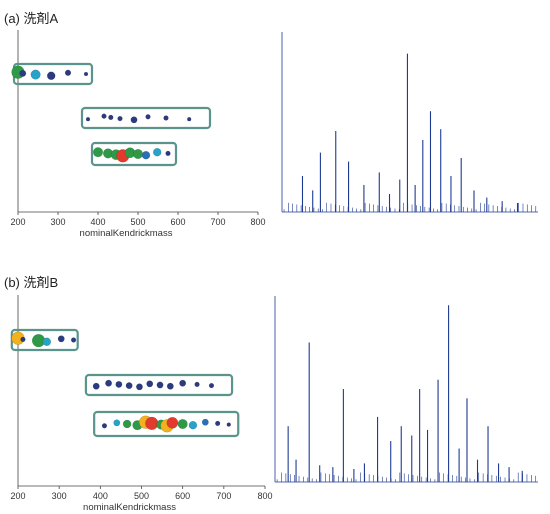  I want to click on panel-b-label: (b) 洗剤B, so click(31, 282).